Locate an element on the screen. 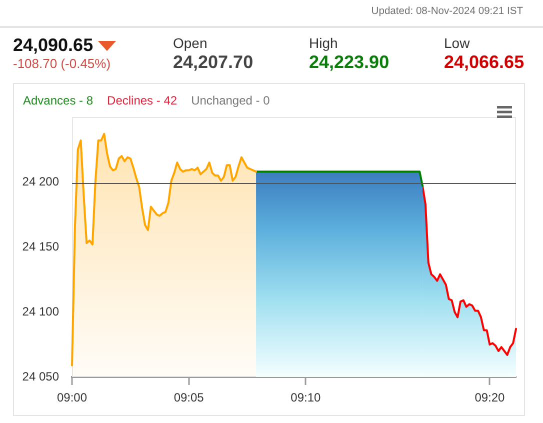 The height and width of the screenshot is (423, 543). text: 24,223.90 is located at coordinates (349, 62).